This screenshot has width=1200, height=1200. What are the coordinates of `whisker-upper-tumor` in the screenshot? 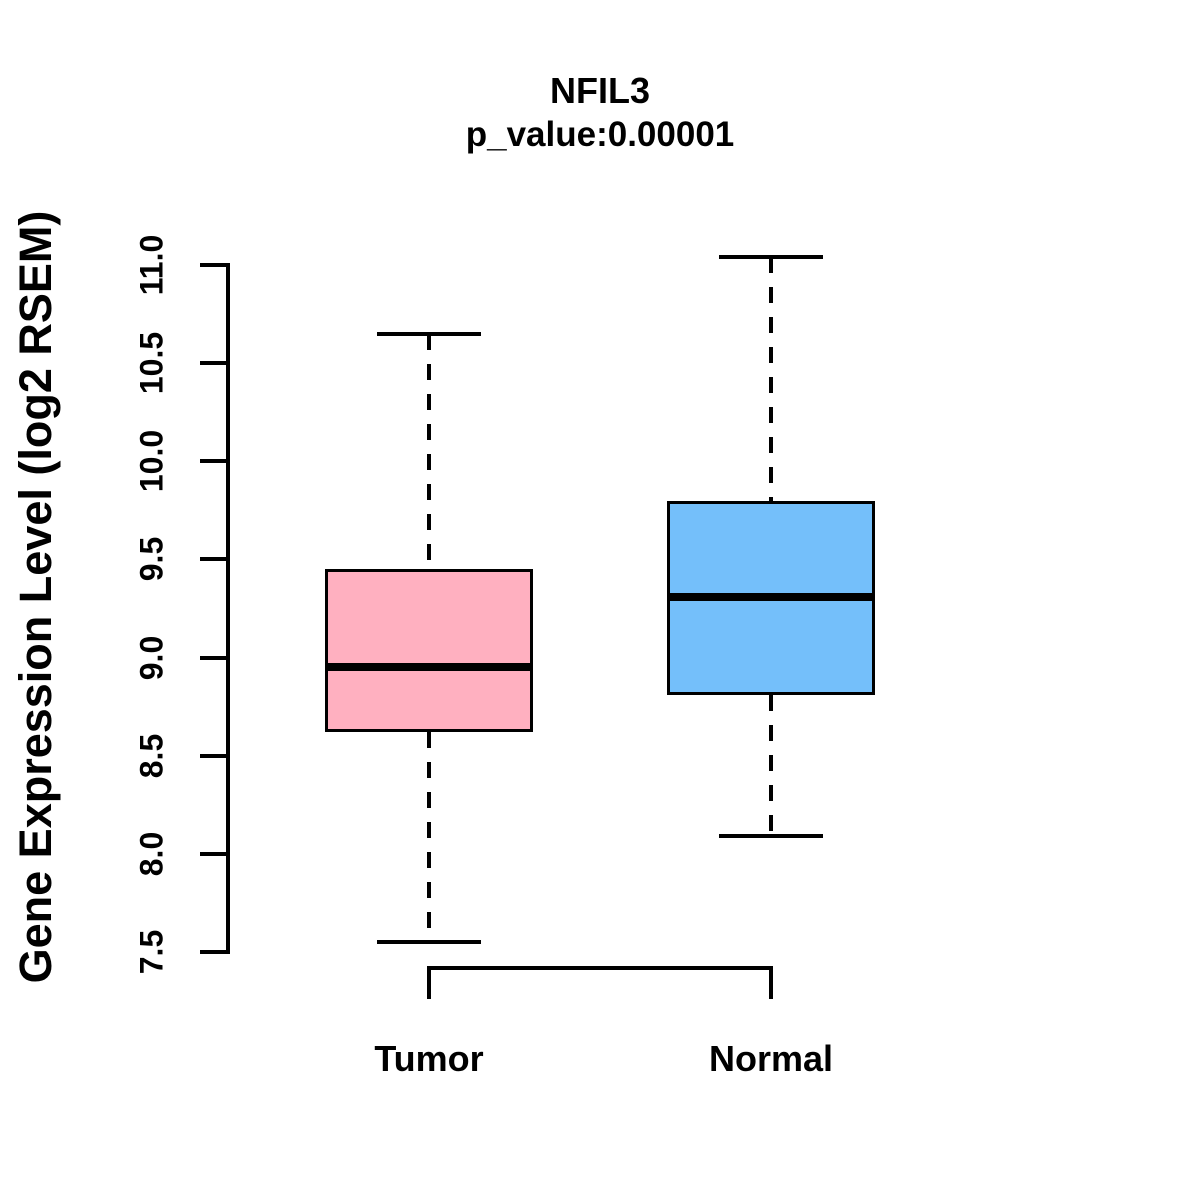 It's located at (429, 451).